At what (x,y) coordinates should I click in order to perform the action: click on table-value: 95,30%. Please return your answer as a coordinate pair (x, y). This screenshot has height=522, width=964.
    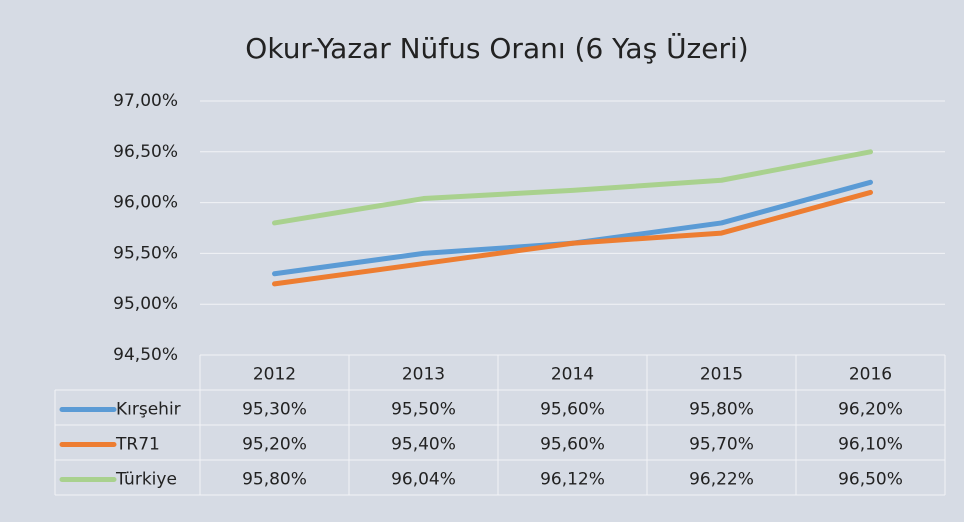
    Looking at the image, I should click on (274, 410).